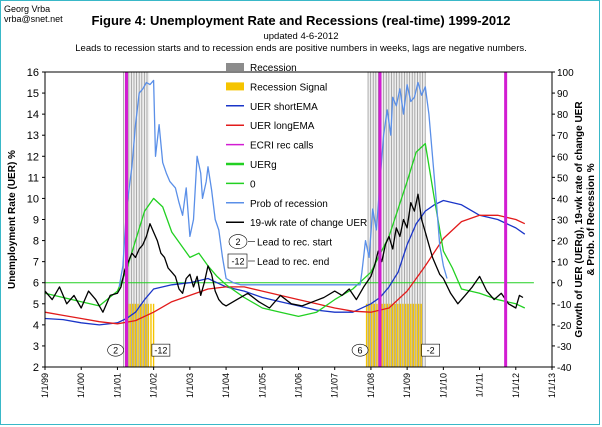  What do you see at coordinates (36, 347) in the screenshot?
I see `y-tick-label: 3` at bounding box center [36, 347].